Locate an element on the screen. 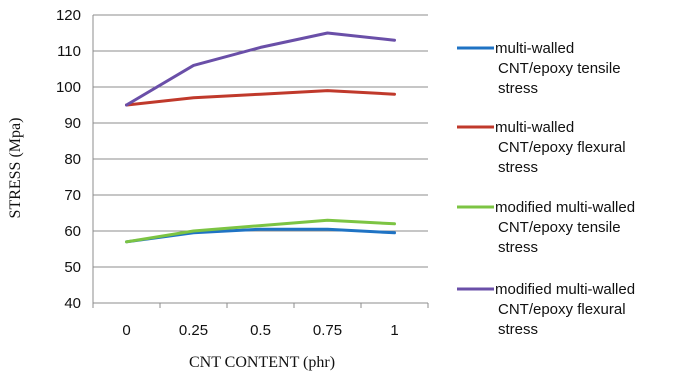 The height and width of the screenshot is (377, 690). y-tick-label: 90 is located at coordinates (72, 123).